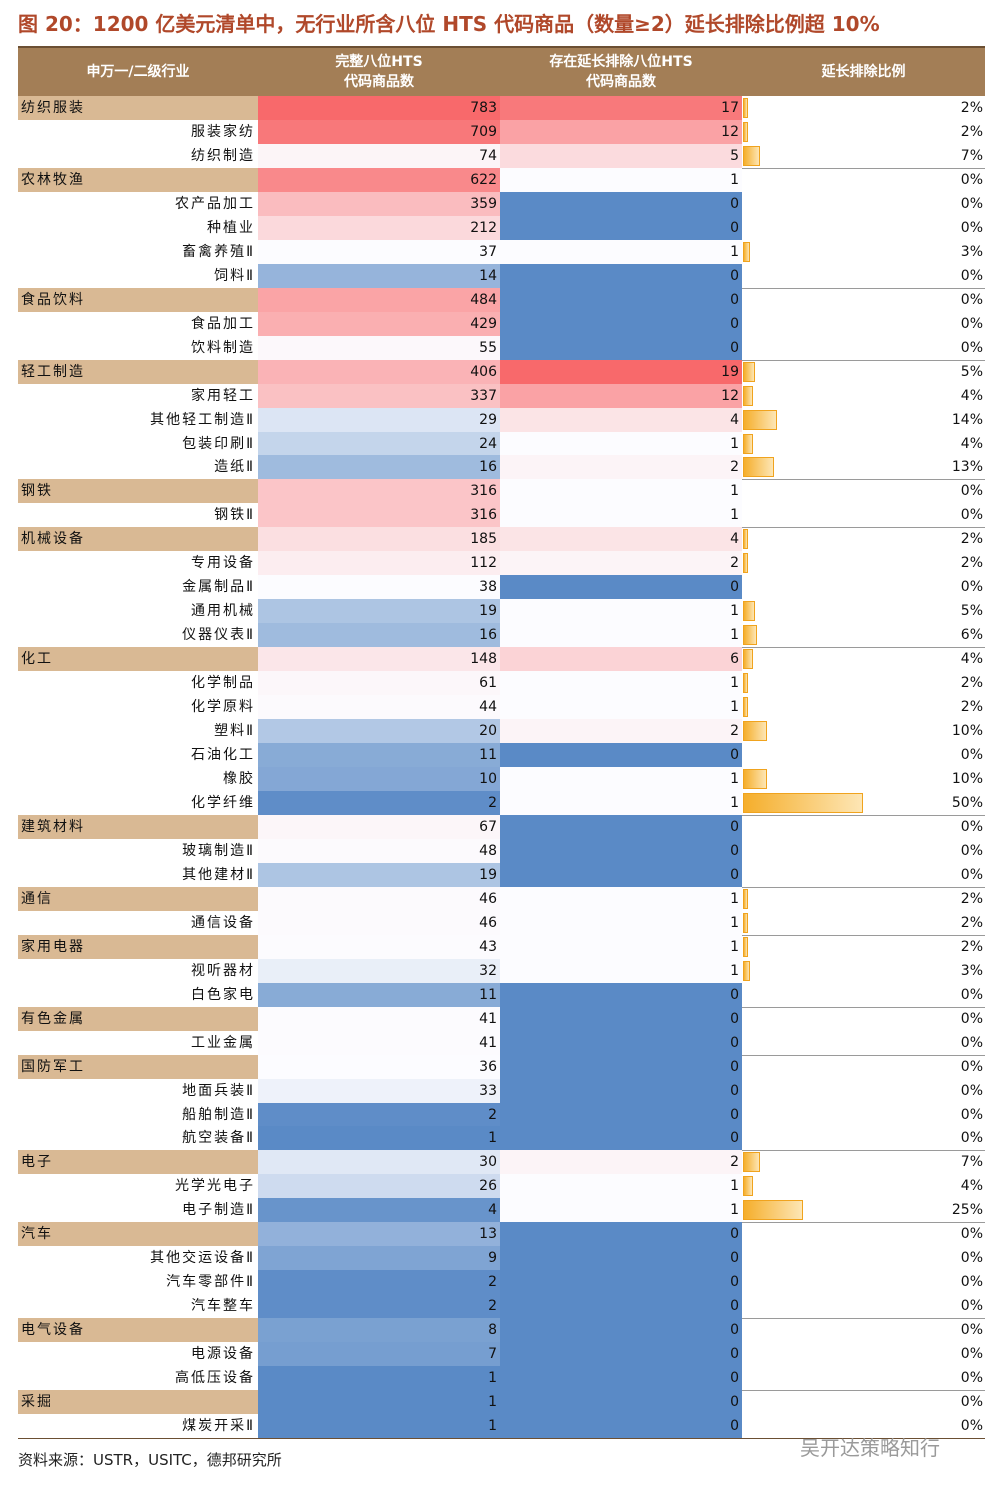  Describe the element at coordinates (215, 1378) in the screenshot. I see `industry-name: 高低压设备` at that location.